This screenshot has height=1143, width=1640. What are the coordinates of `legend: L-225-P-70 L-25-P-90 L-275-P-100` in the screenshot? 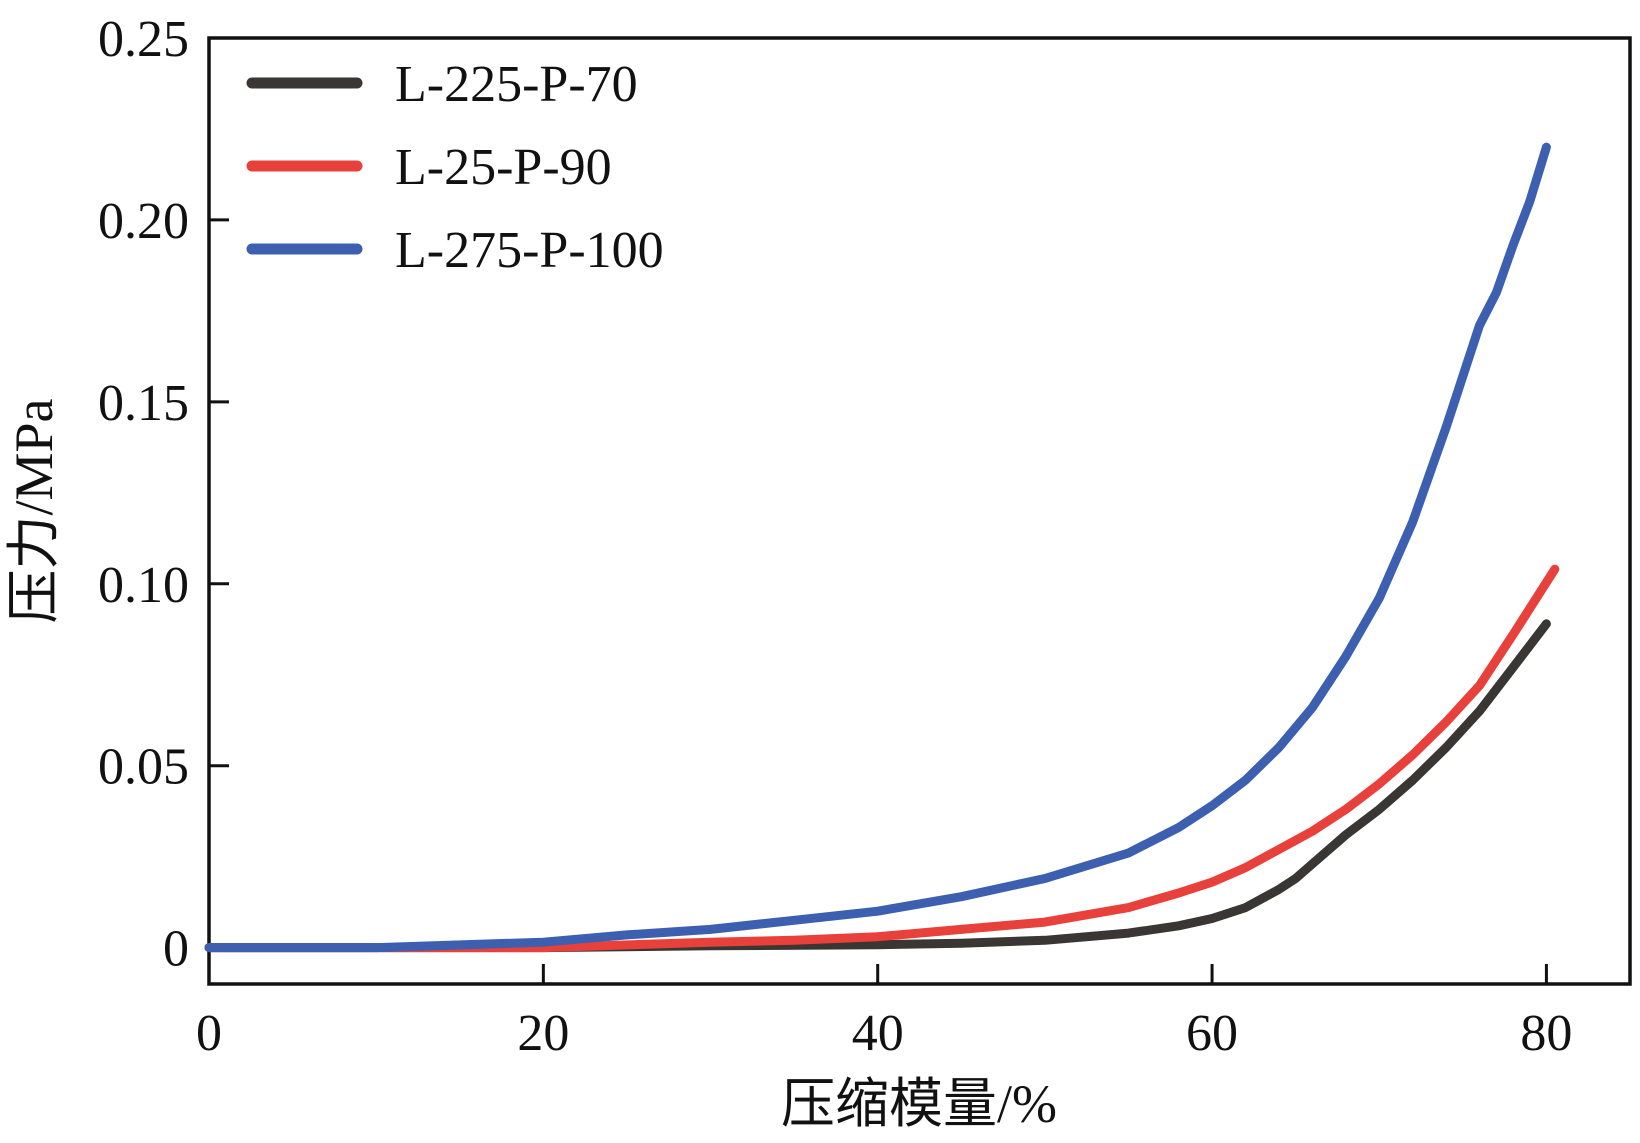 It's located at (455, 167).